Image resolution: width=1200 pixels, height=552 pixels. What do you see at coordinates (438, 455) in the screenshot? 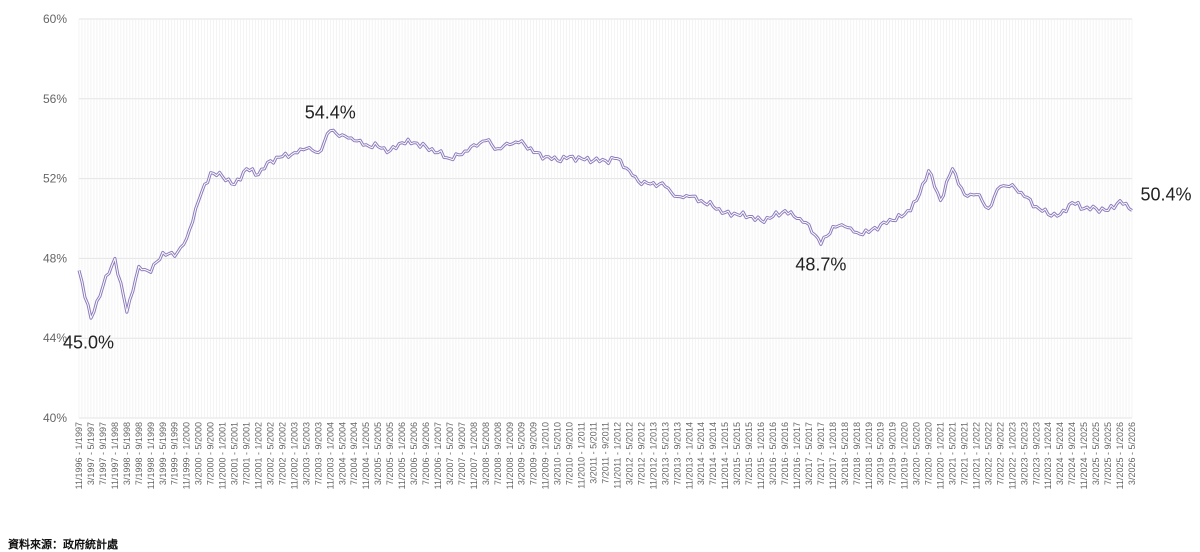
I see `x-tick-label: 11/2006 - 1/2007` at bounding box center [438, 455].